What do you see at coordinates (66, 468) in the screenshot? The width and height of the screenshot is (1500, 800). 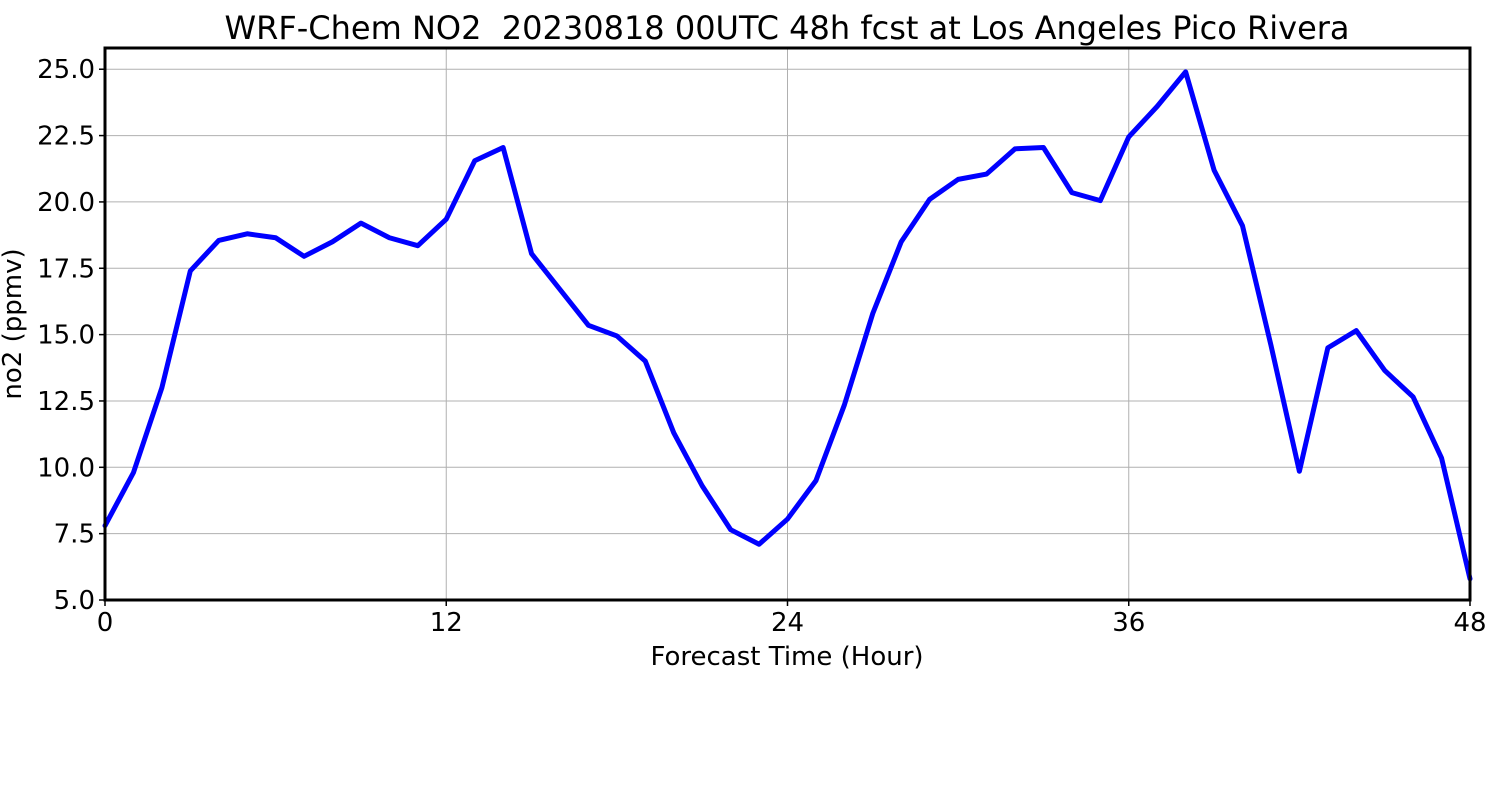 I see `y-tick-label: 10.0` at bounding box center [66, 468].